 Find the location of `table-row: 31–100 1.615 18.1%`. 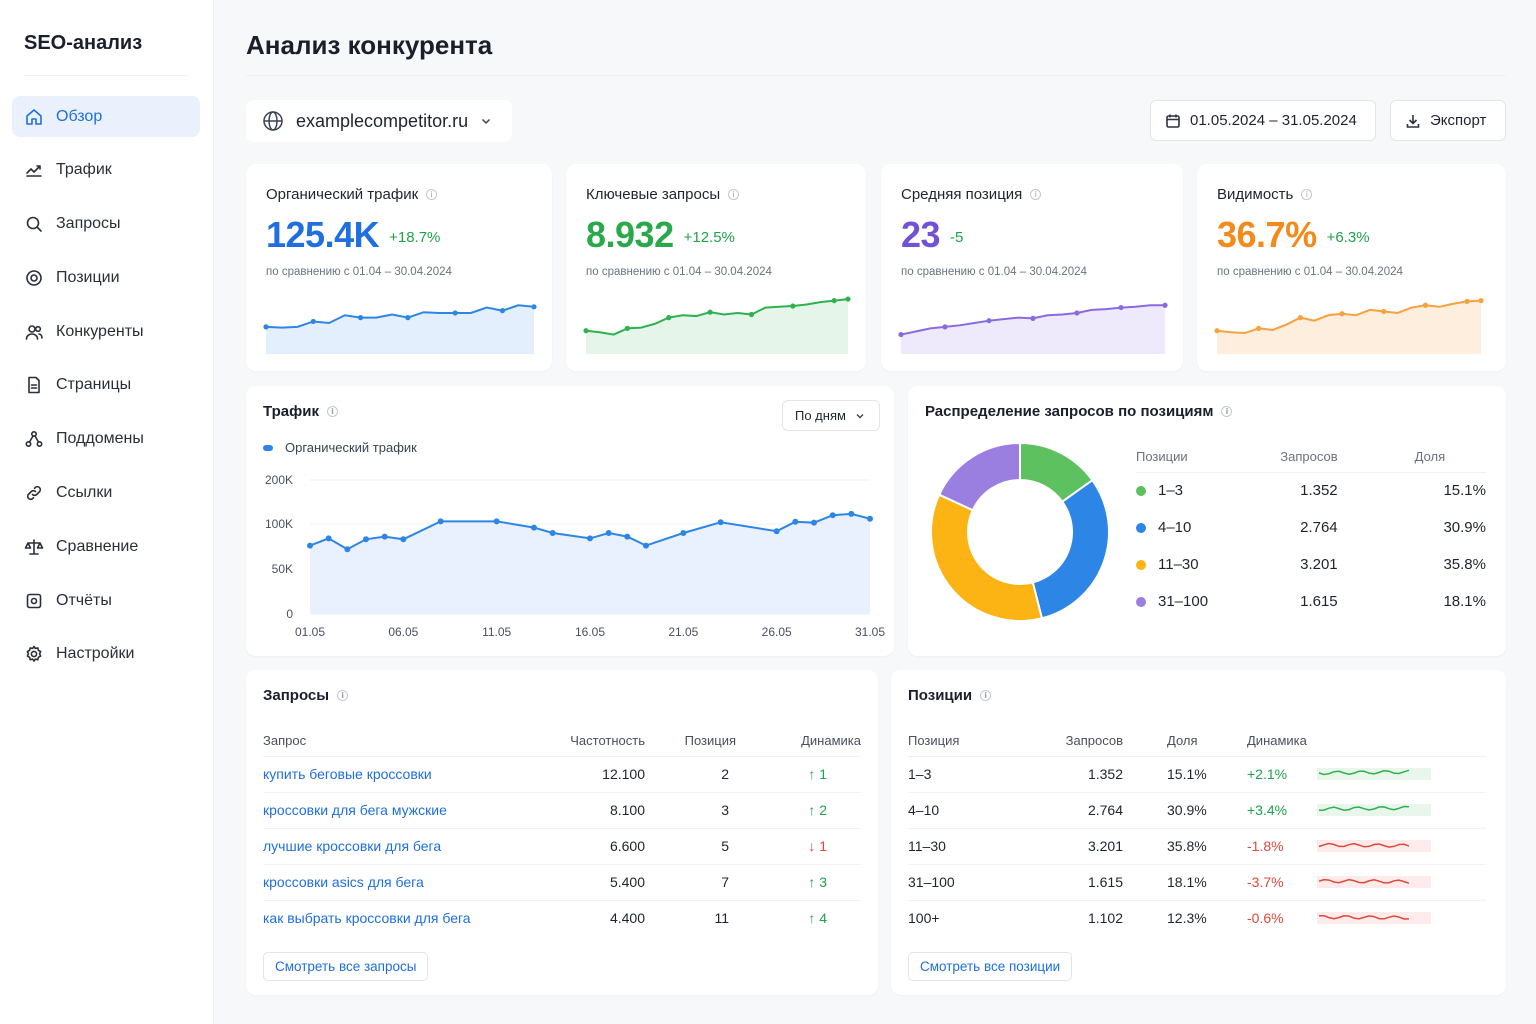

table-row: 31–100 1.615 18.1% is located at coordinates (1311, 601).